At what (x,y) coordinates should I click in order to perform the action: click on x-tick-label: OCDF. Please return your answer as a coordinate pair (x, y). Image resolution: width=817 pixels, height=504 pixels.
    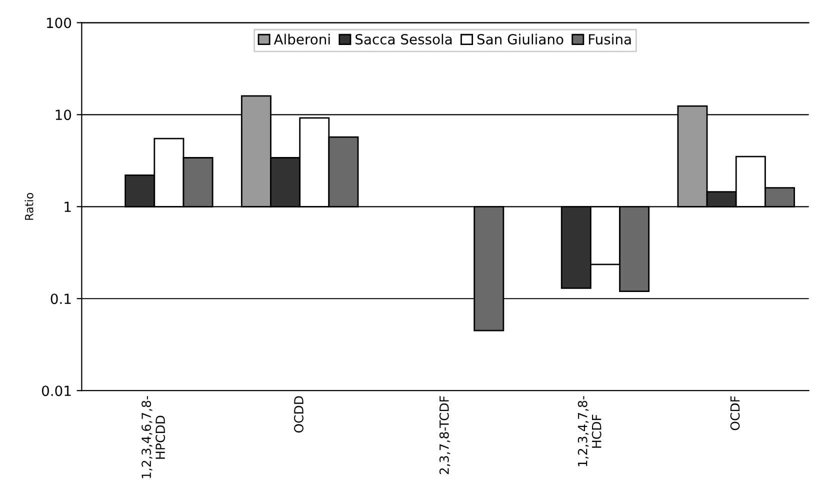
    Looking at the image, I should click on (735, 413).